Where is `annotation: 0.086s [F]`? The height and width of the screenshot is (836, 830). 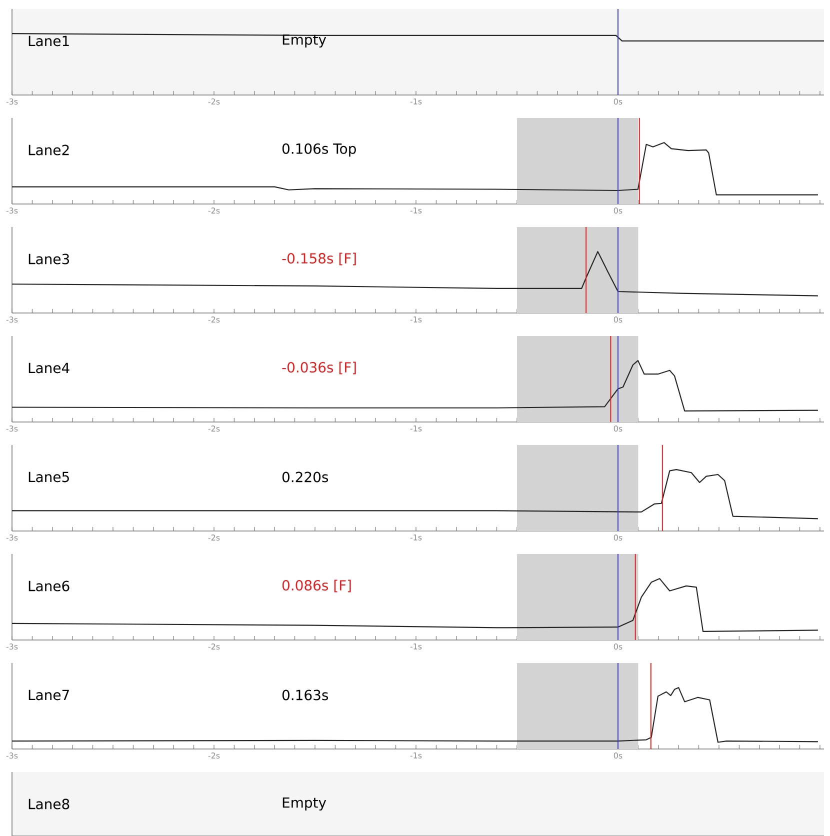 annotation: 0.086s [F] is located at coordinates (316, 586).